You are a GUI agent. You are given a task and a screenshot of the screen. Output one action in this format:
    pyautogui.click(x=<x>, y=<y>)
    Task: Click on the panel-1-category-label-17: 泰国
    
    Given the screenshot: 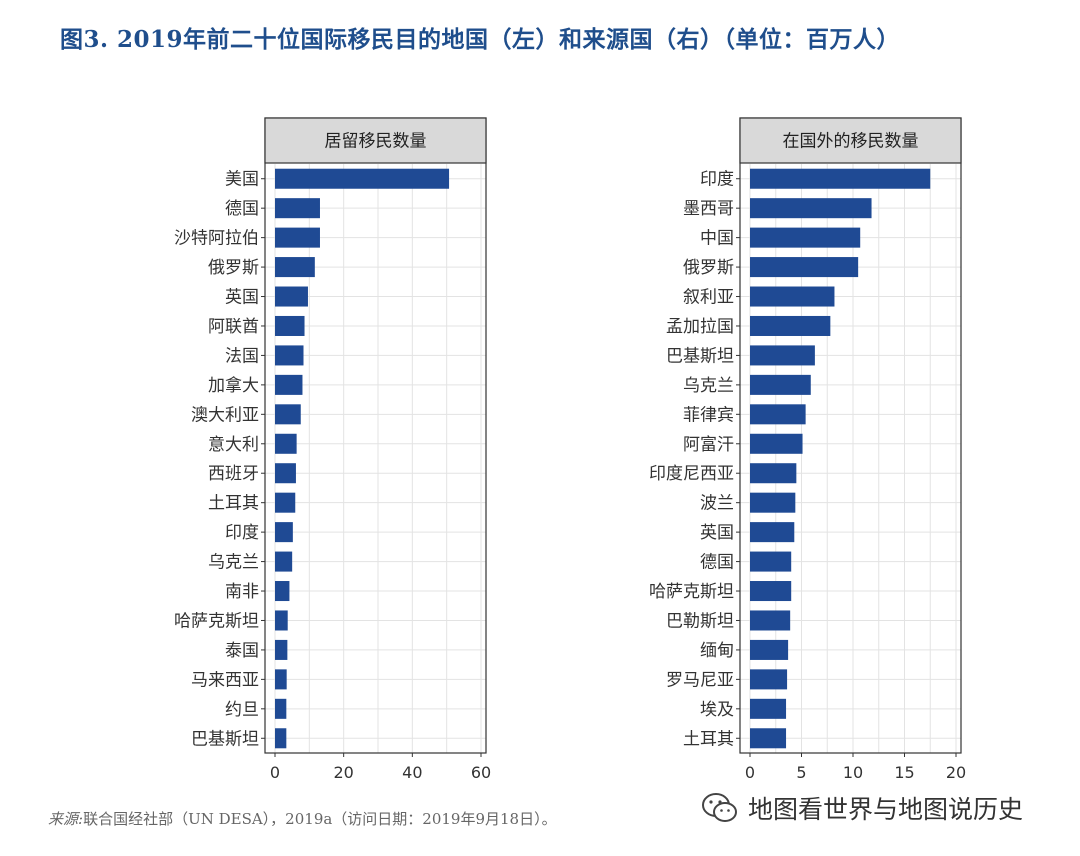 What is the action you would take?
    pyautogui.click(x=242, y=651)
    